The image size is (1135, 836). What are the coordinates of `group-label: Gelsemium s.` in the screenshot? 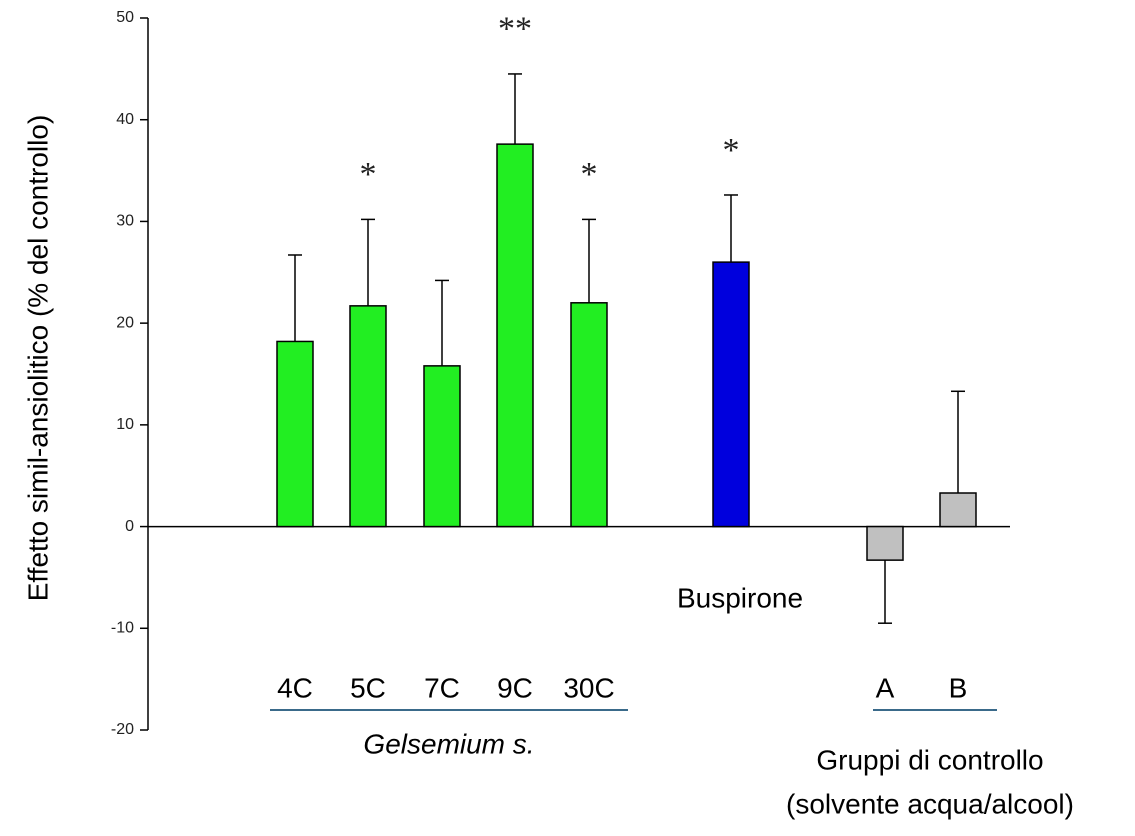 It's located at (448, 743).